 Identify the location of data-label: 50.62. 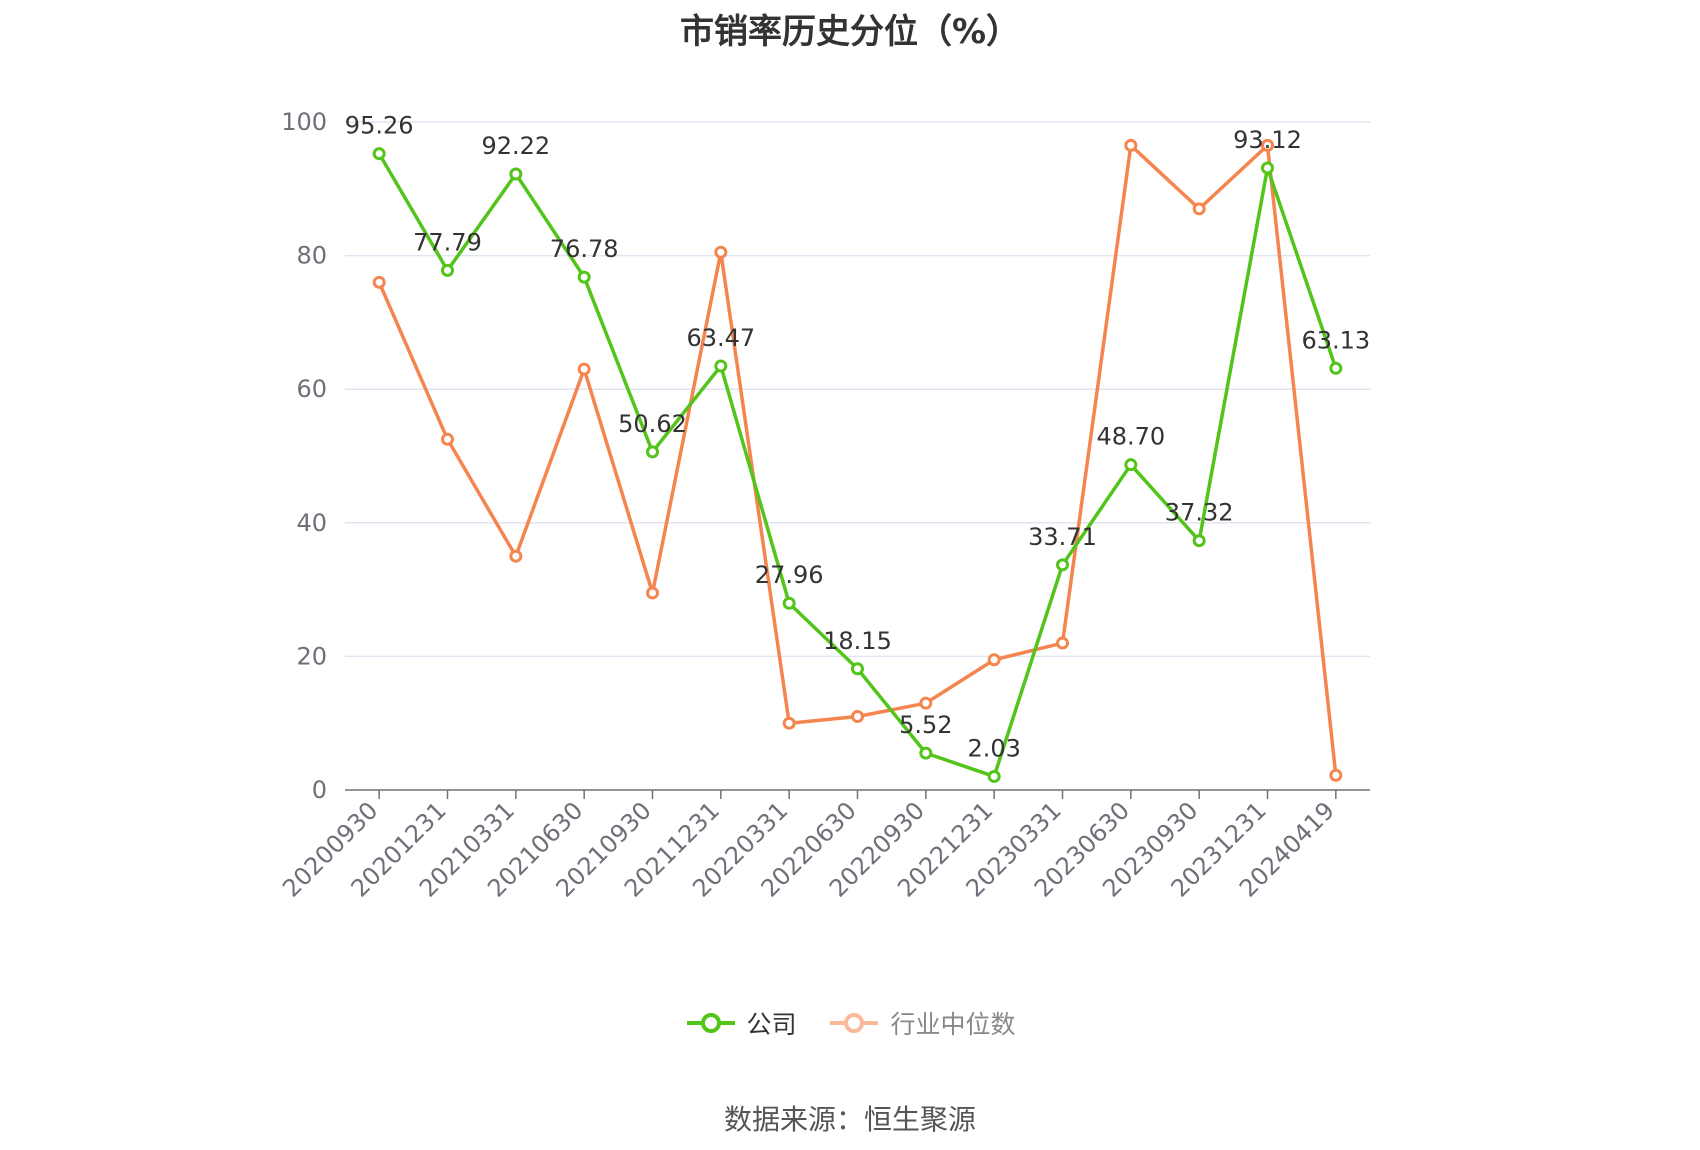
(652, 424).